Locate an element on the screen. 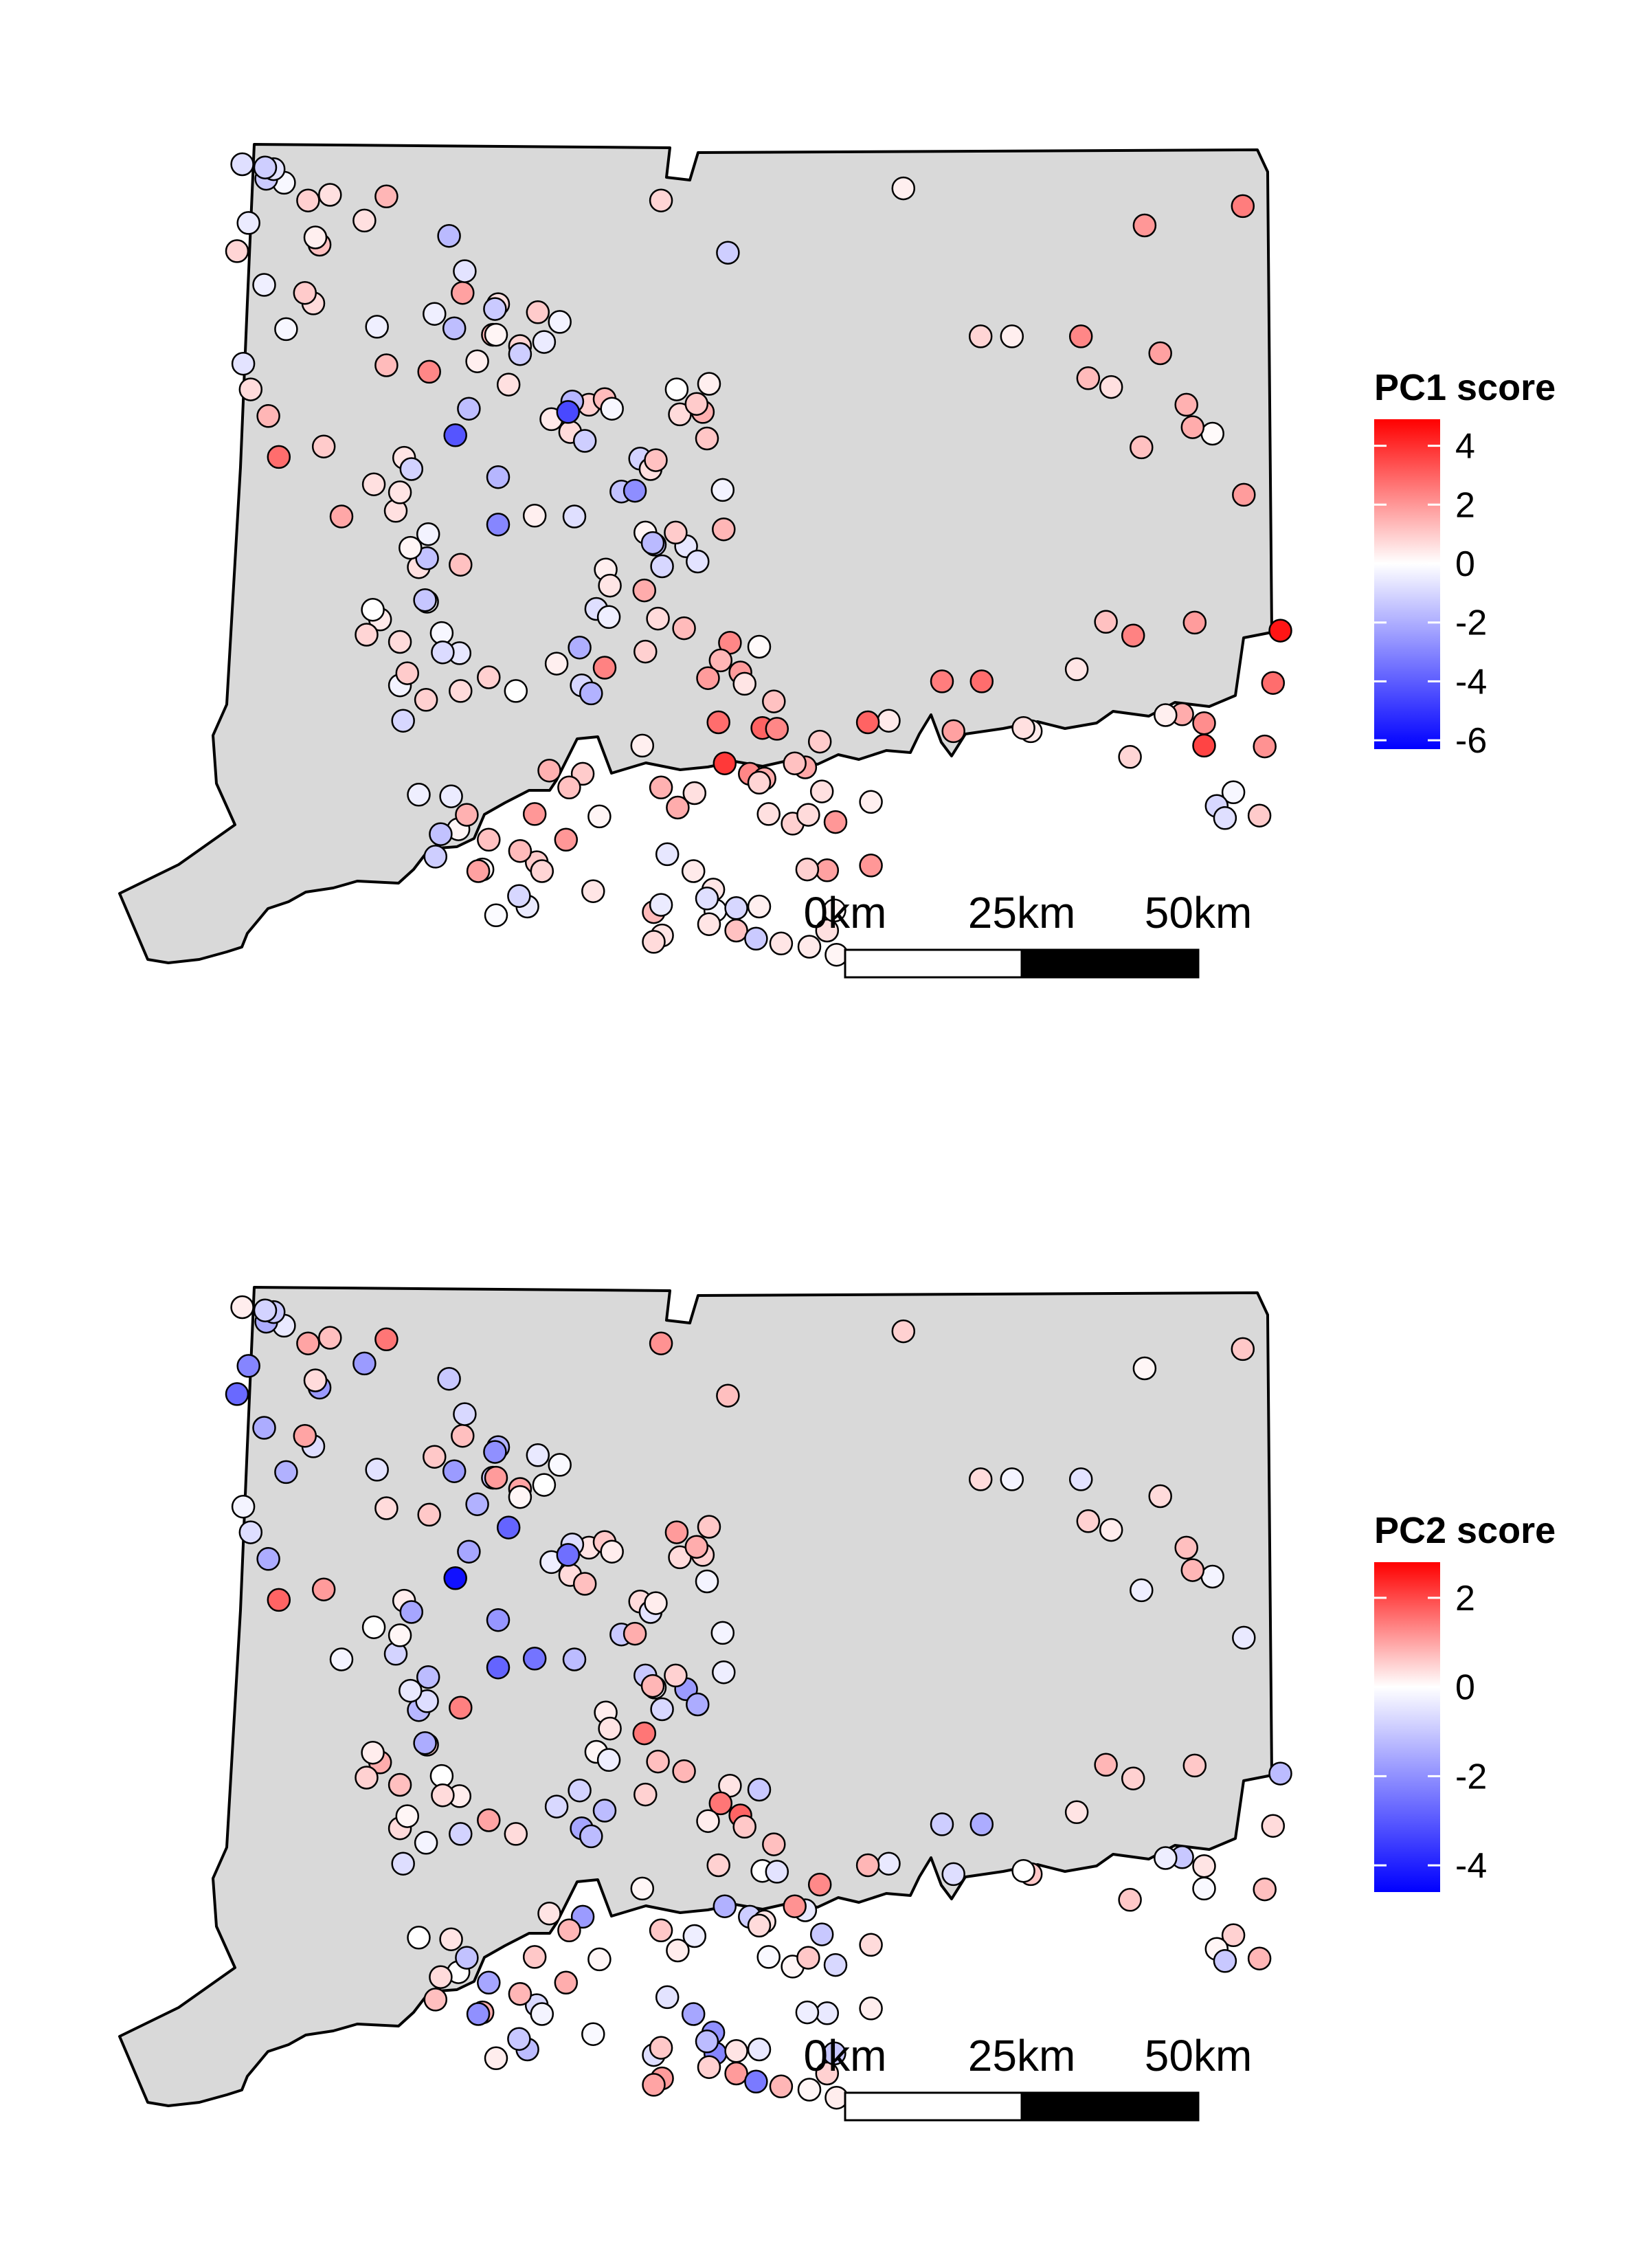 The width and height of the screenshot is (1649, 2268). legend-tick-label: -2 is located at coordinates (1471, 623).